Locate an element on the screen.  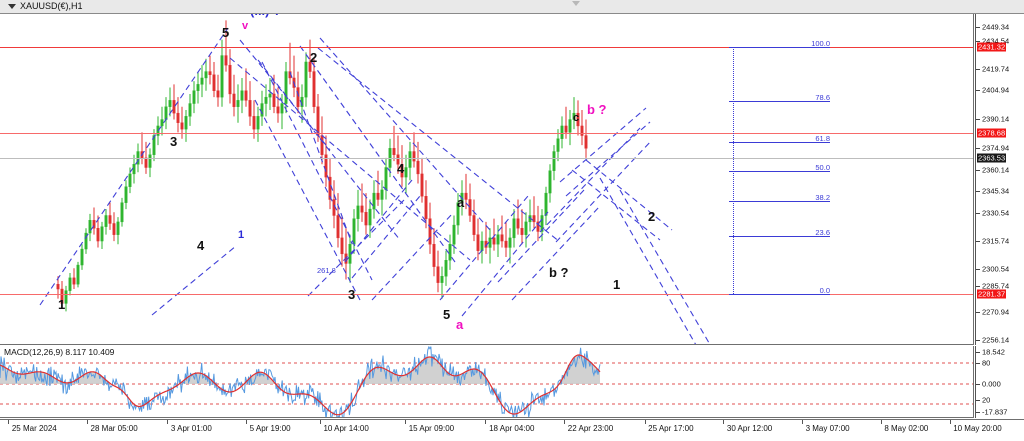
time-axis-label: 25 Apr 17:00 is located at coordinates (671, 428).